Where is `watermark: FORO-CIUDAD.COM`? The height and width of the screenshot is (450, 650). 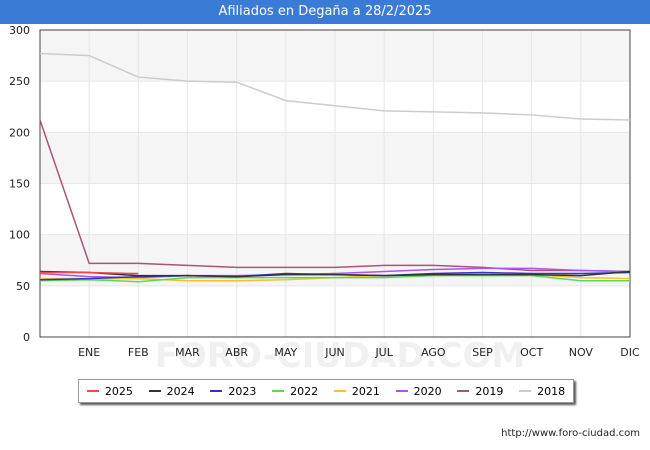
watermark: FORO-CIUDAD.COM is located at coordinates (340, 356).